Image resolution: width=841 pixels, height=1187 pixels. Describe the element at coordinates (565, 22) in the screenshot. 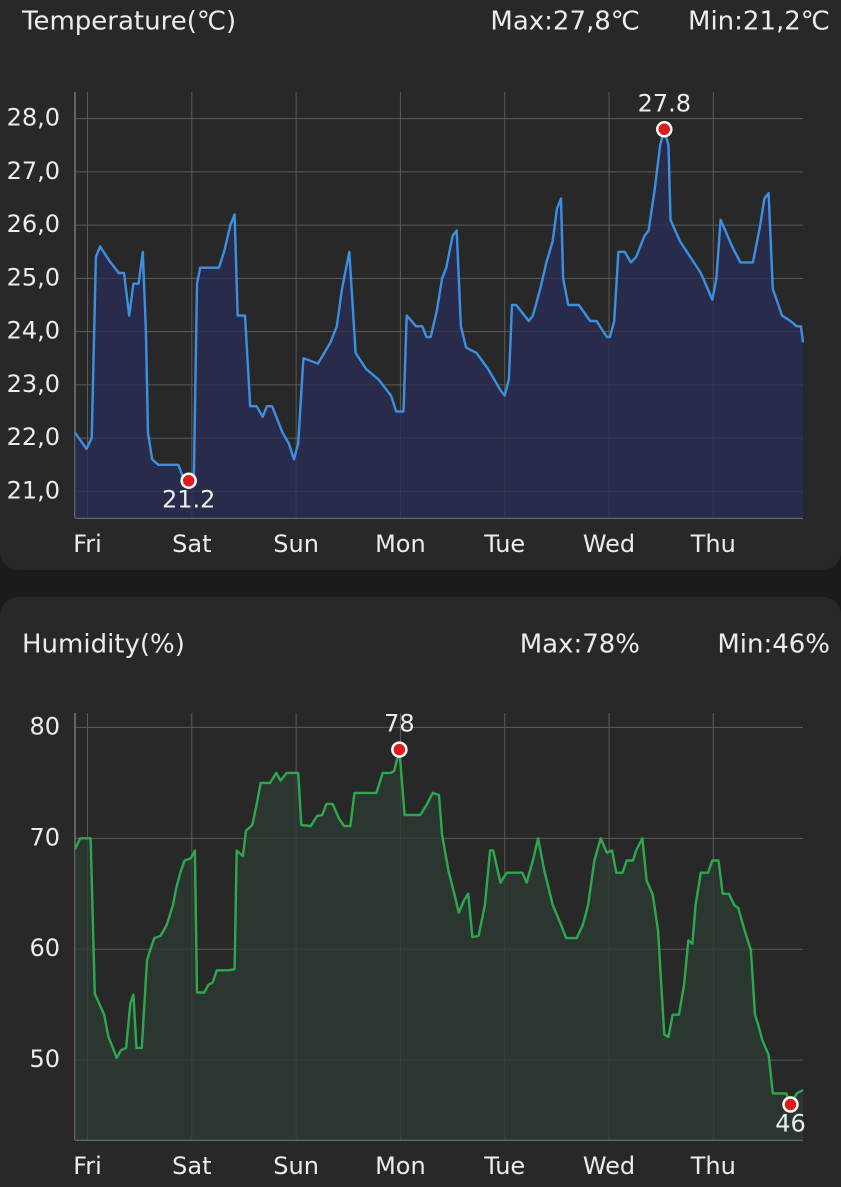

I see `max-label: Max:27,8℃` at that location.